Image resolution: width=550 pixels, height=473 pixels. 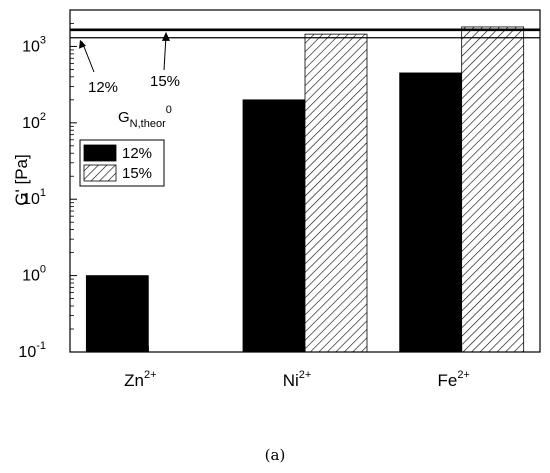 What do you see at coordinates (34, 44) in the screenshot?
I see `y-tick-label: 10³` at bounding box center [34, 44].